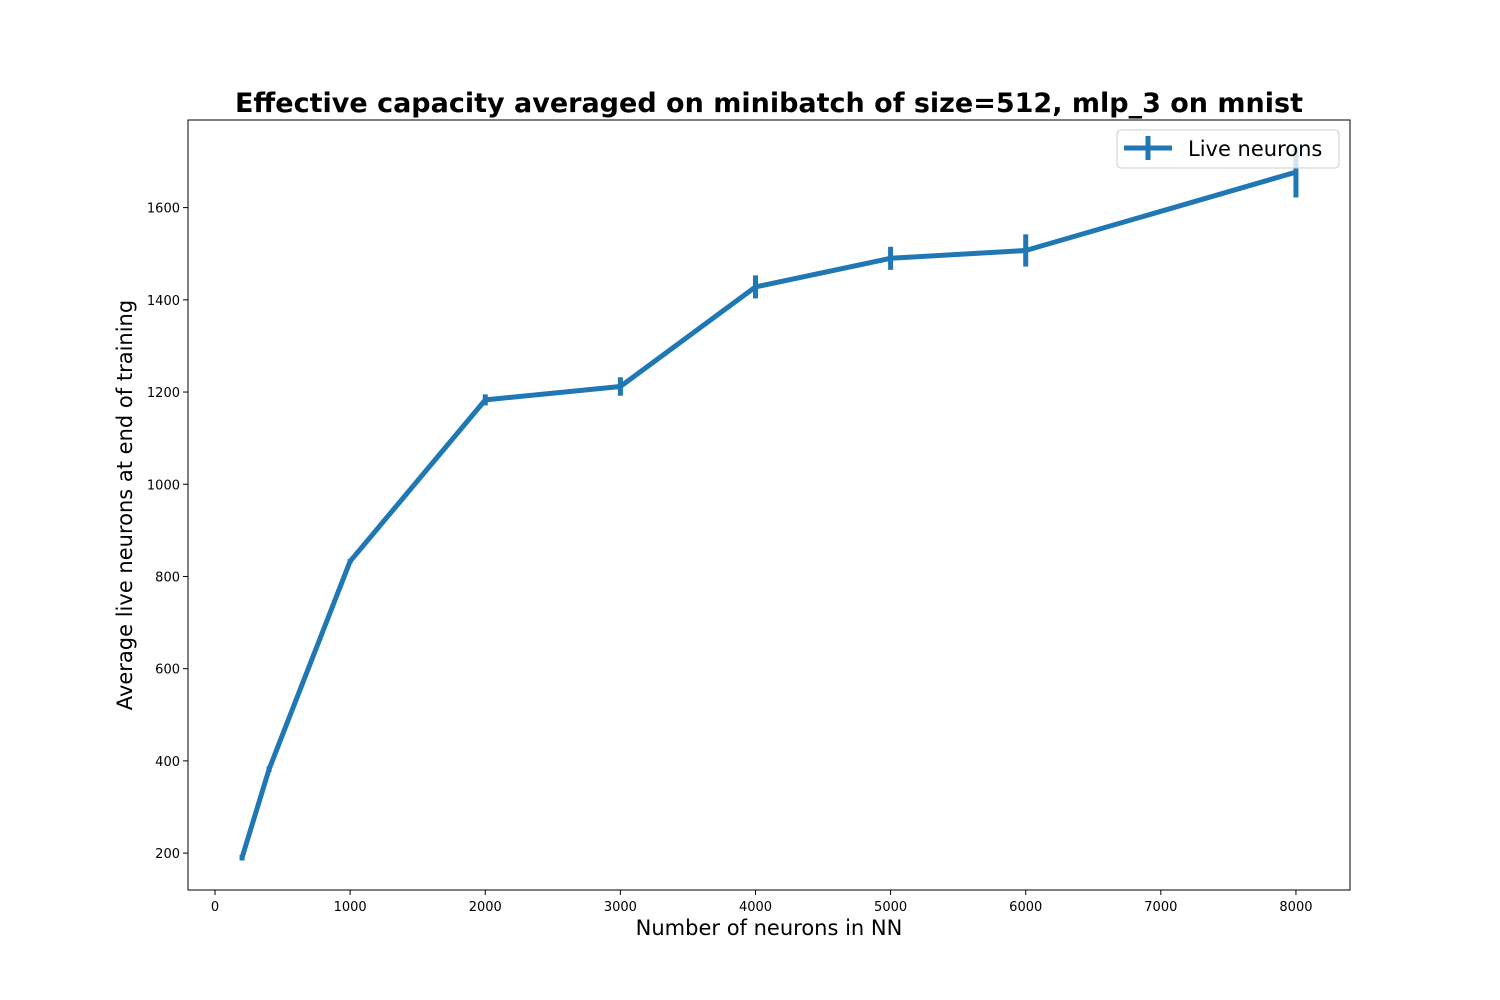 The width and height of the screenshot is (1500, 1000). I want to click on legend-label: Live neurons, so click(1255, 149).